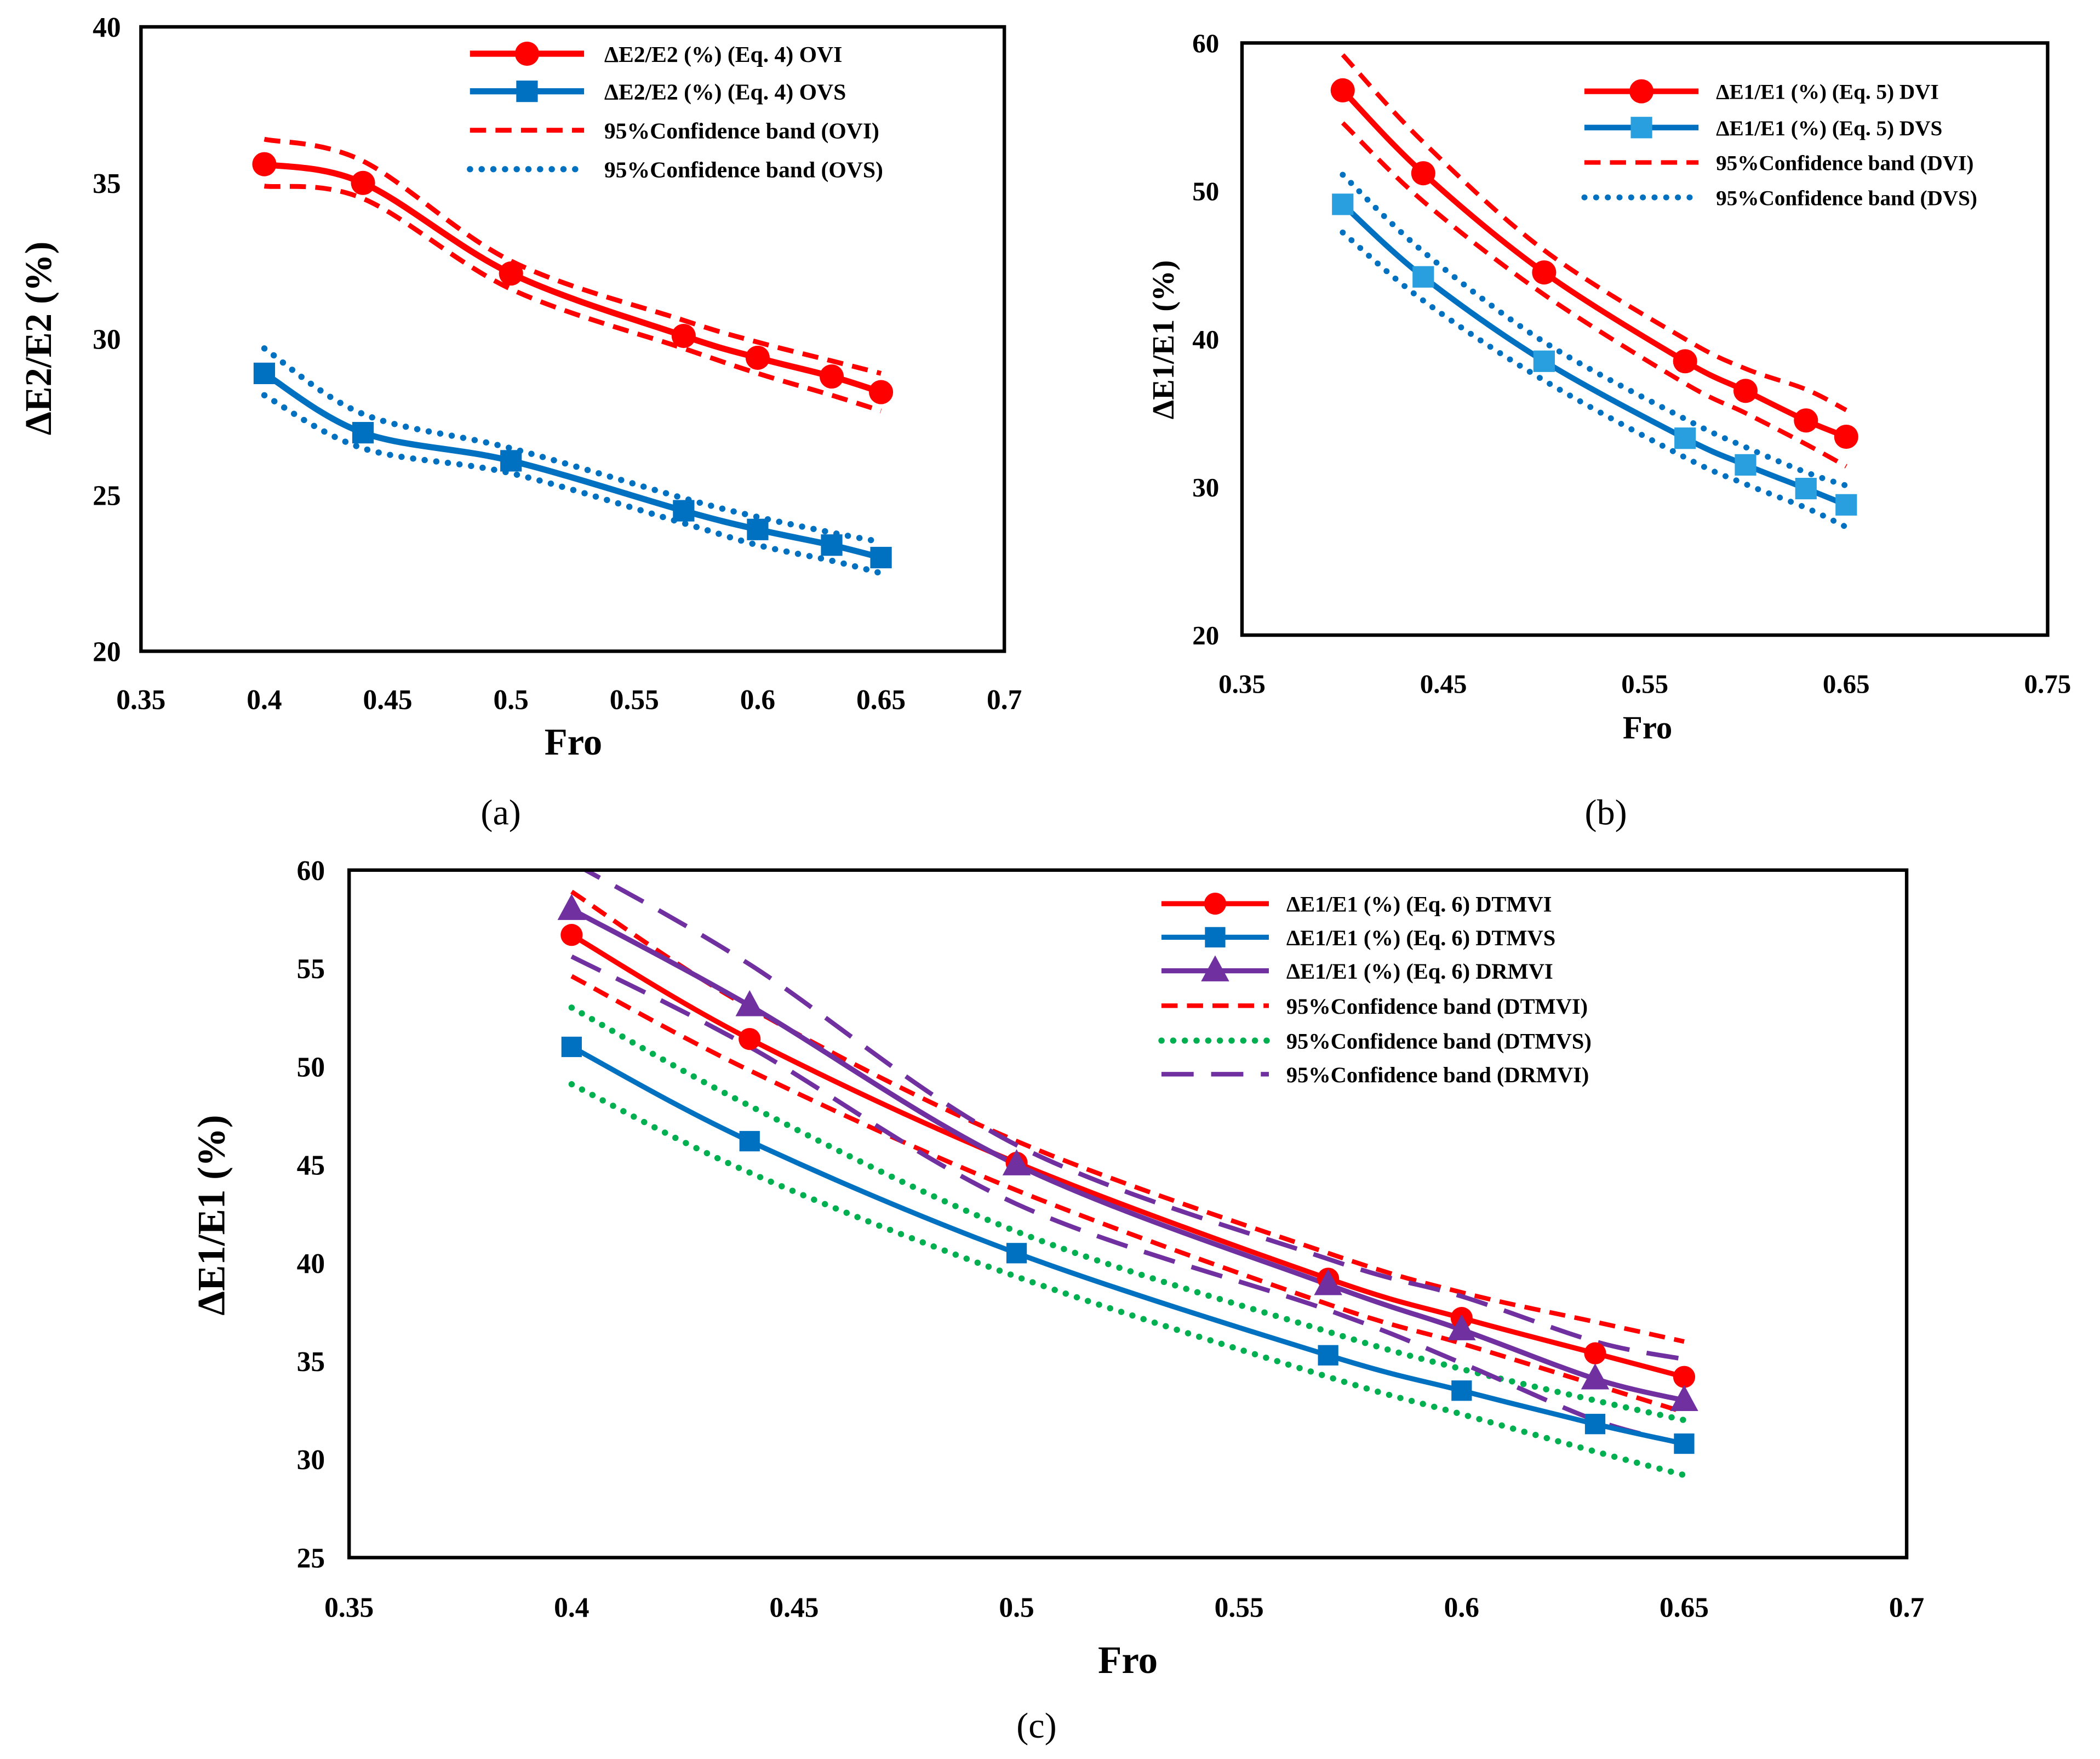  Describe the element at coordinates (1419, 971) in the screenshot. I see `legend-label: ΔE1/E1 (%) (Eq. 6) DRMVI` at that location.